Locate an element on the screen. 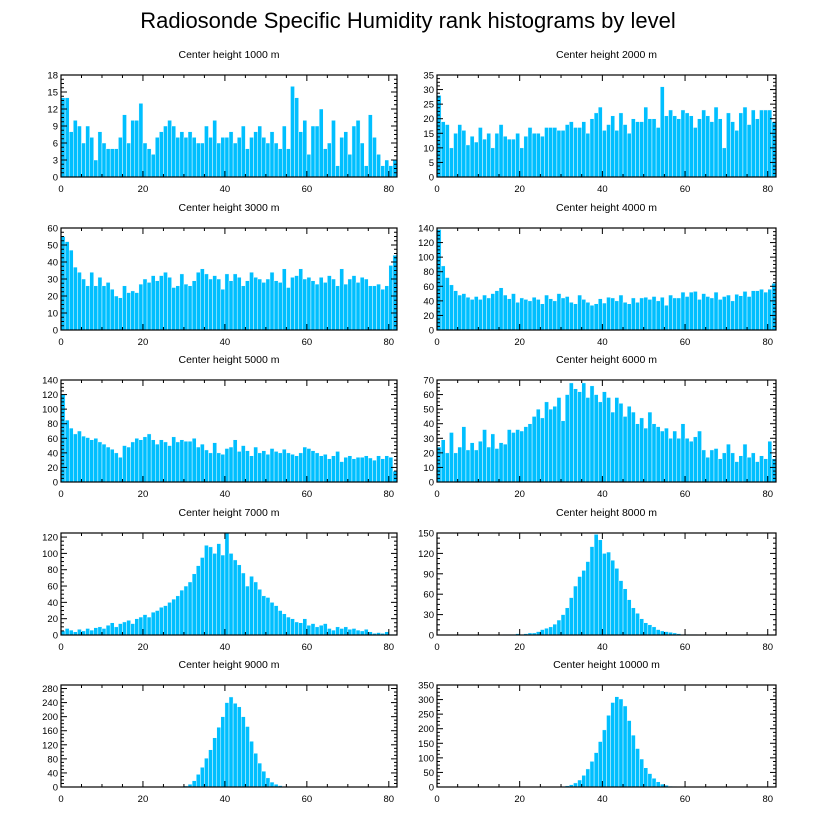 This screenshot has height=824, width=816. x-tick-label: 40 is located at coordinates (225, 189).